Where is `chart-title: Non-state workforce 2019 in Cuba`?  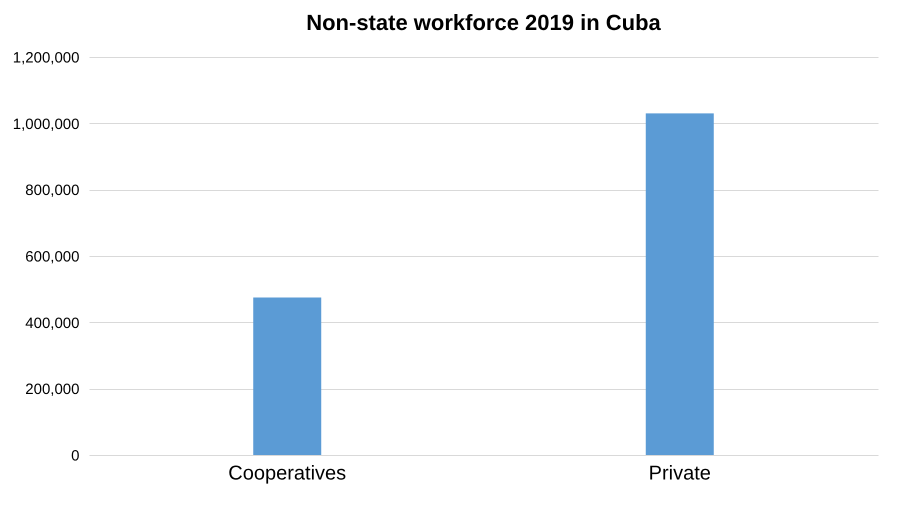 chart-title: Non-state workforce 2019 in Cuba is located at coordinates (484, 22).